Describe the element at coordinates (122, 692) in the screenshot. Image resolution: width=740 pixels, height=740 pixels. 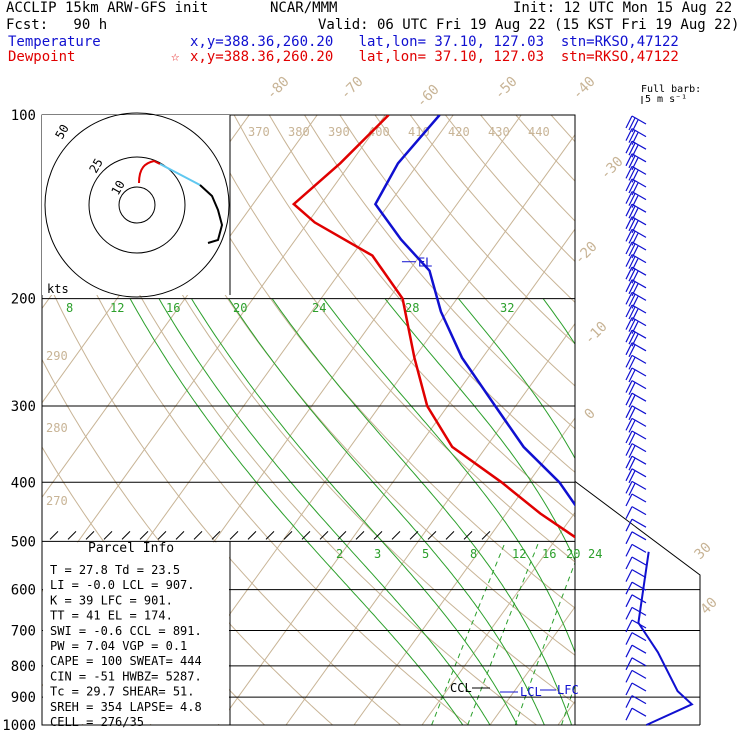
I see `parcel-info-row: Tc = 29.7 SHEAR= 51.` at that location.